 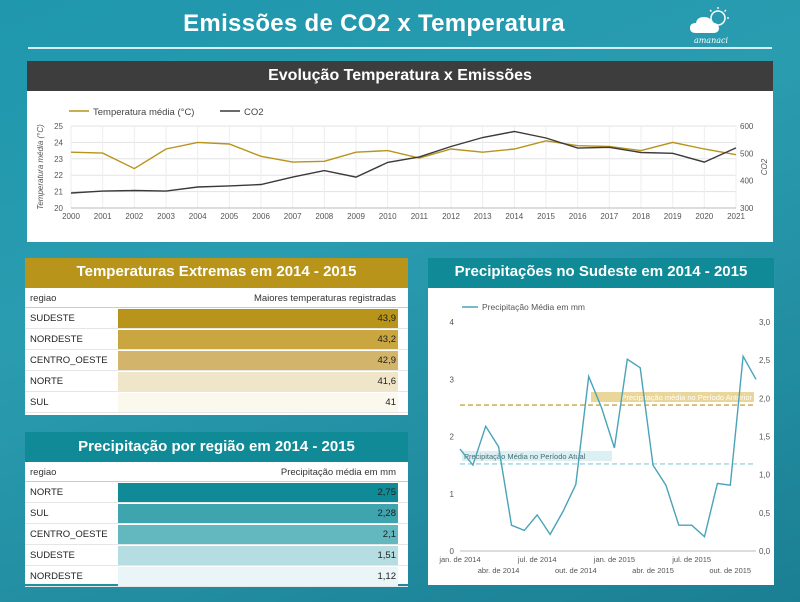 What do you see at coordinates (765, 360) in the screenshot?
I see `y-tick-label-right: 2,5` at bounding box center [765, 360].